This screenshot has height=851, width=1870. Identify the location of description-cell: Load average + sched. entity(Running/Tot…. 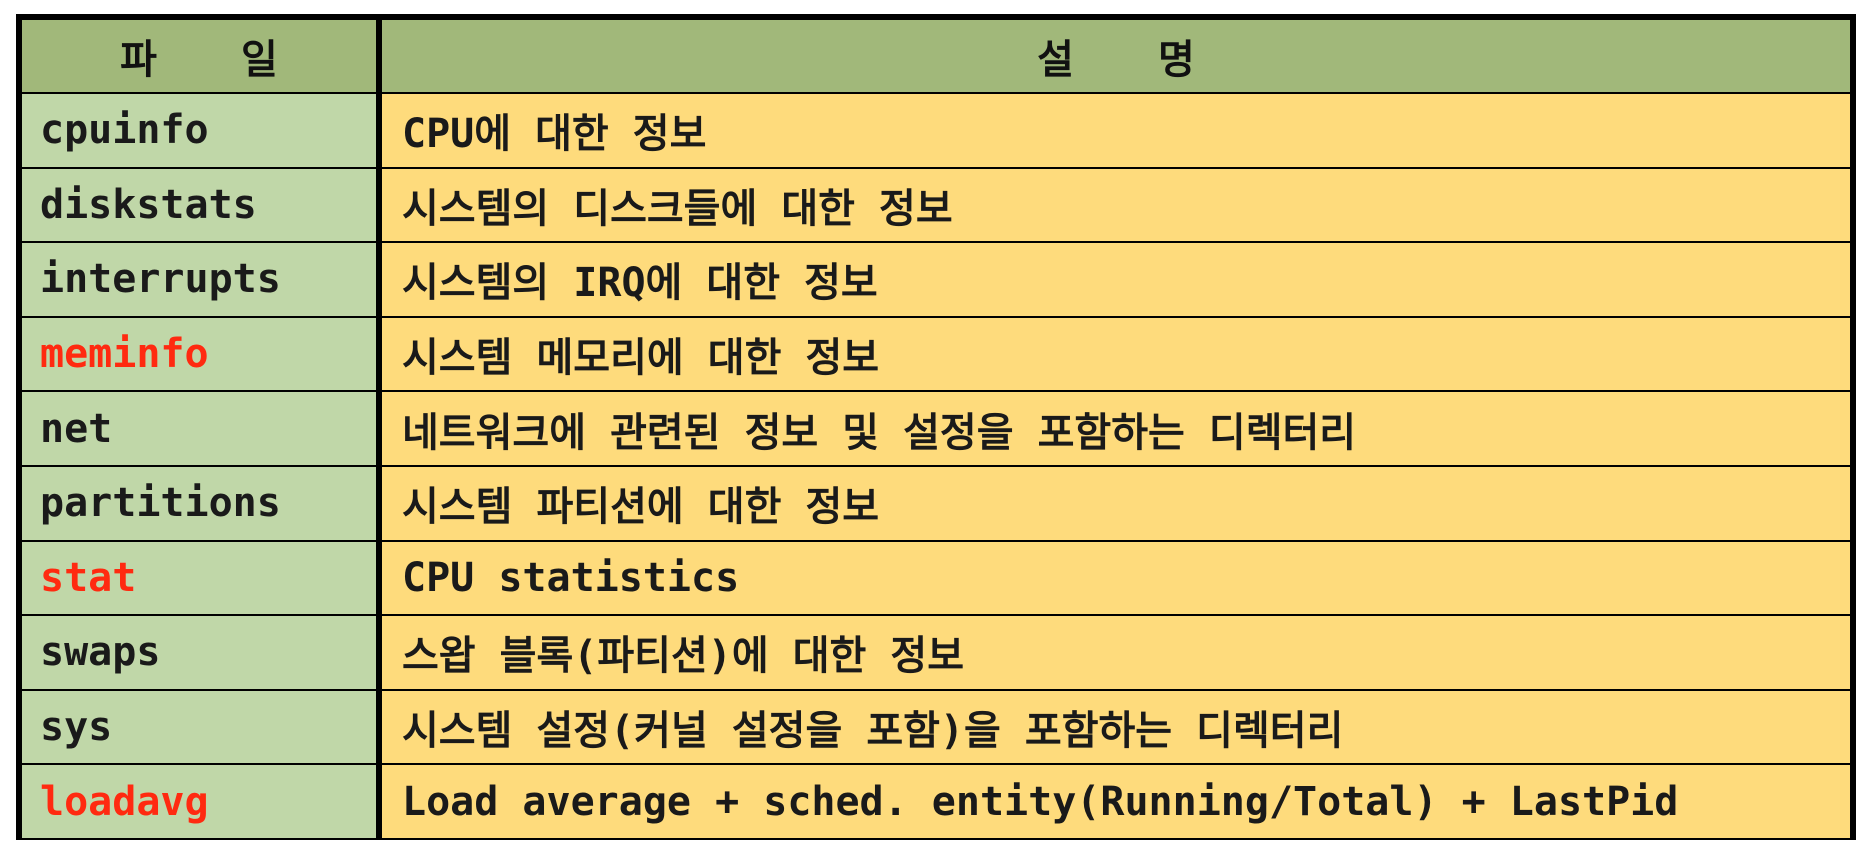
(1115, 801).